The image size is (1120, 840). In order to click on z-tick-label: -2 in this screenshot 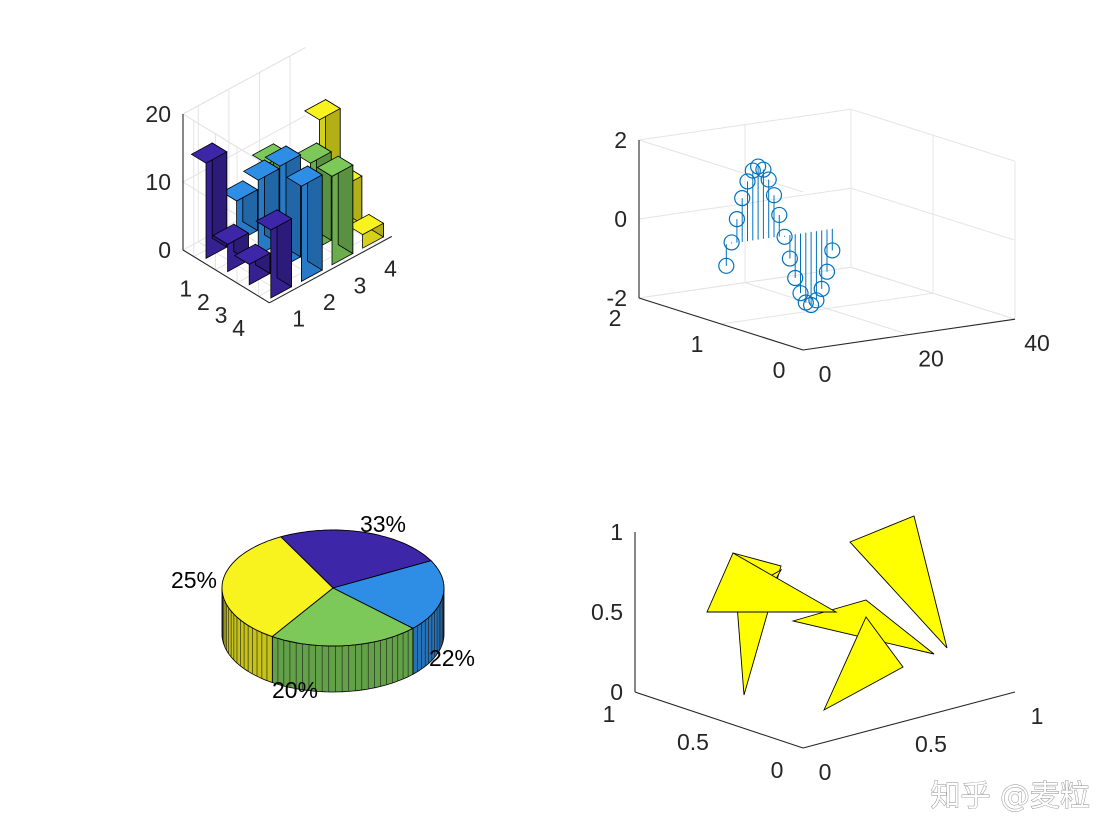, I will do `click(617, 298)`.